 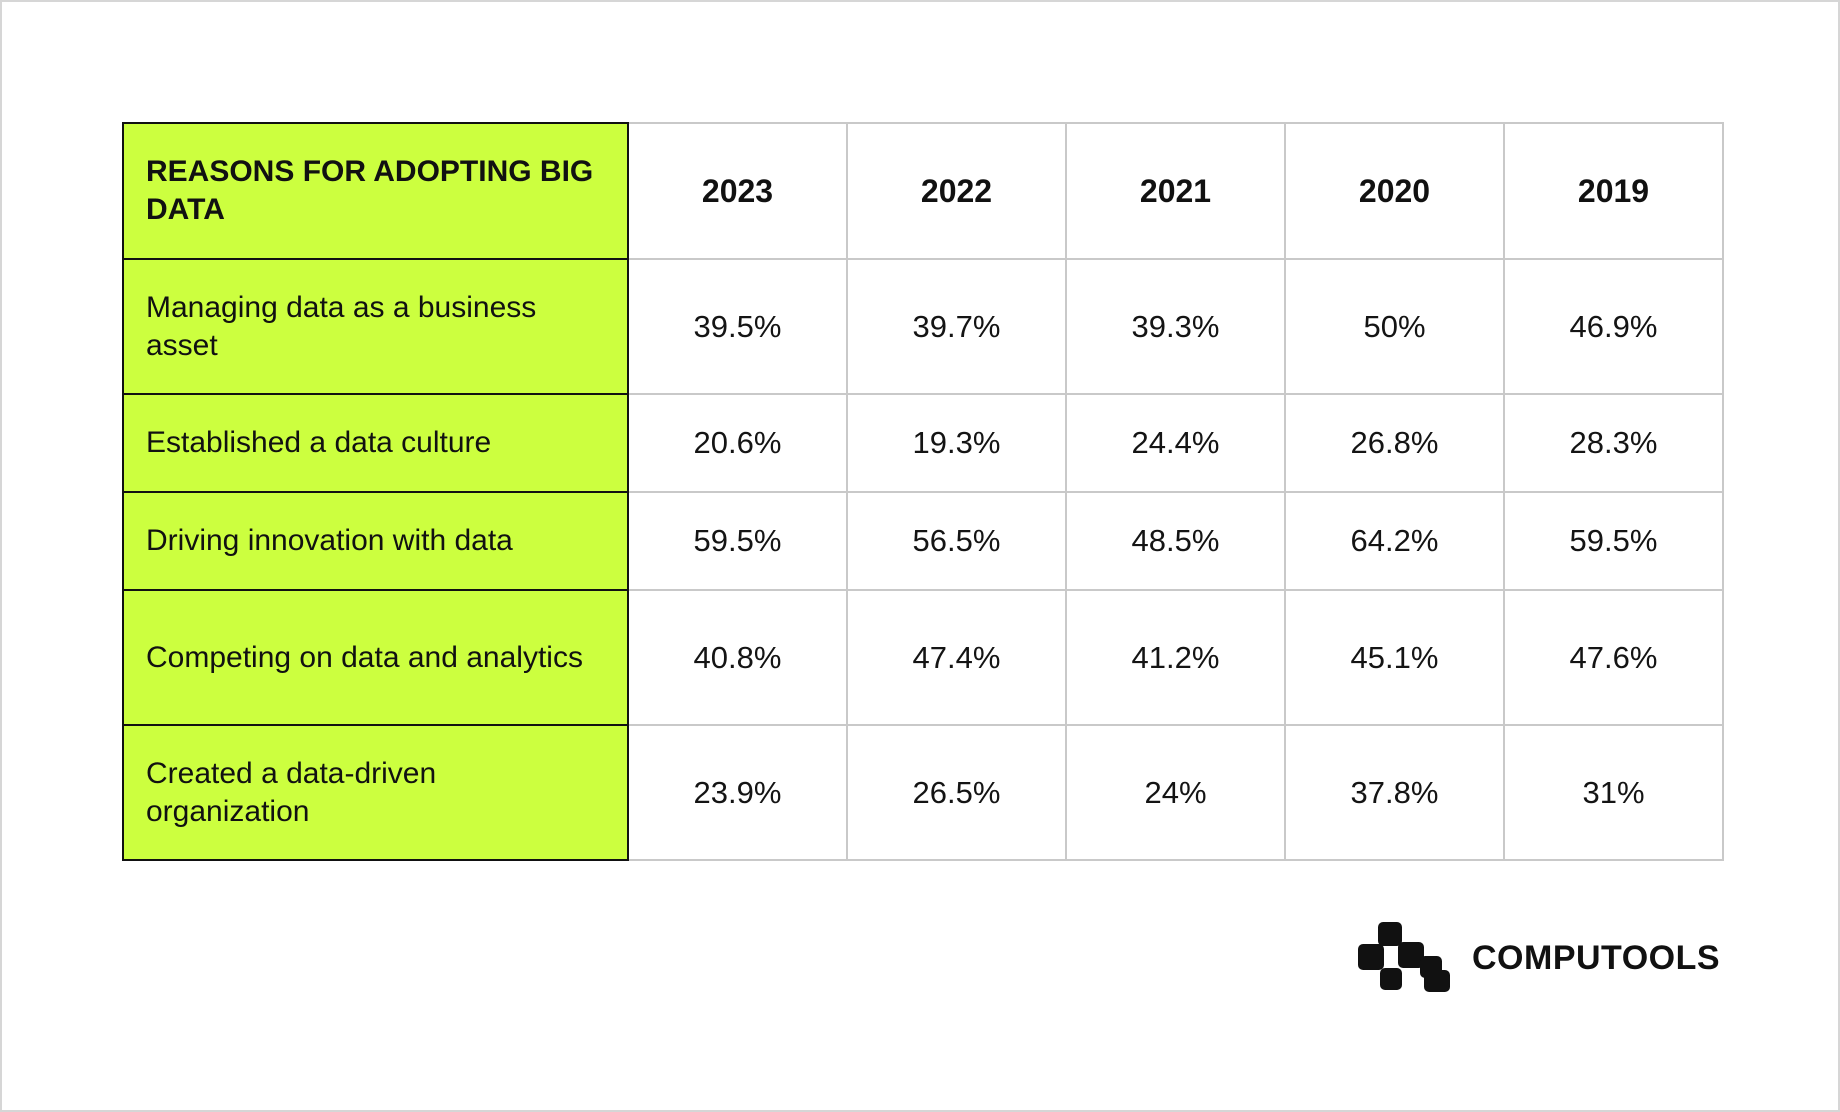 What do you see at coordinates (956, 541) in the screenshot?
I see `value-cell: 56.5%` at bounding box center [956, 541].